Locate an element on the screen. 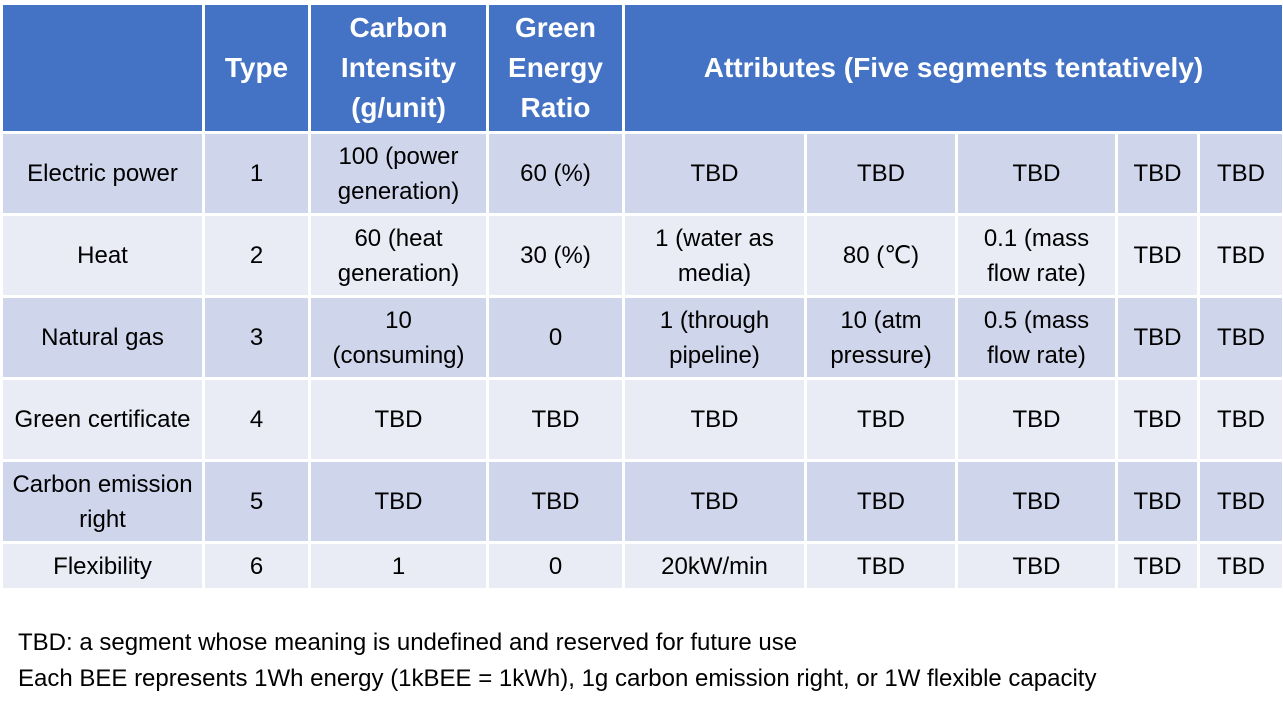 This screenshot has height=714, width=1283. table-cell: 60 (heat generation) is located at coordinates (398, 255).